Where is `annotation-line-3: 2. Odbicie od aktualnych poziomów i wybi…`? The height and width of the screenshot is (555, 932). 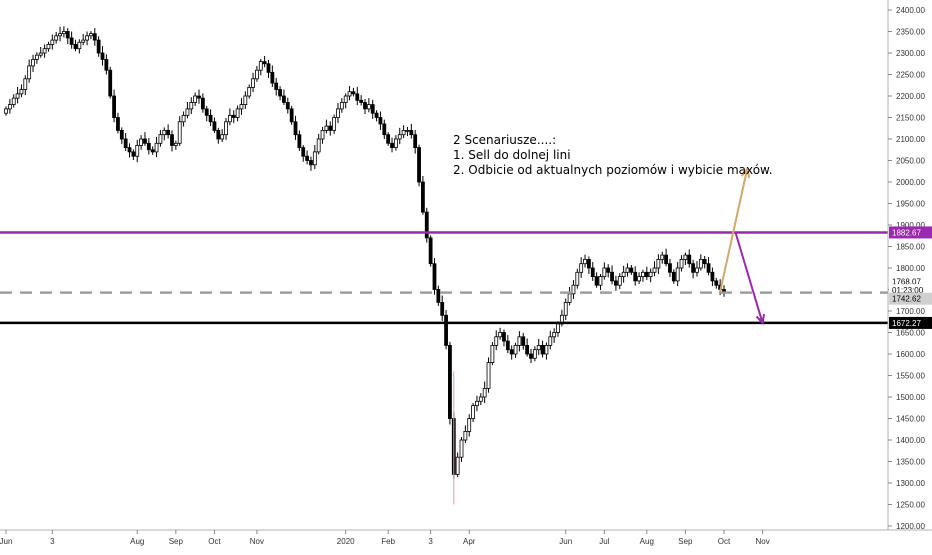 annotation-line-3: 2. Odbicie od aktualnych poziomów i wybi… is located at coordinates (613, 170).